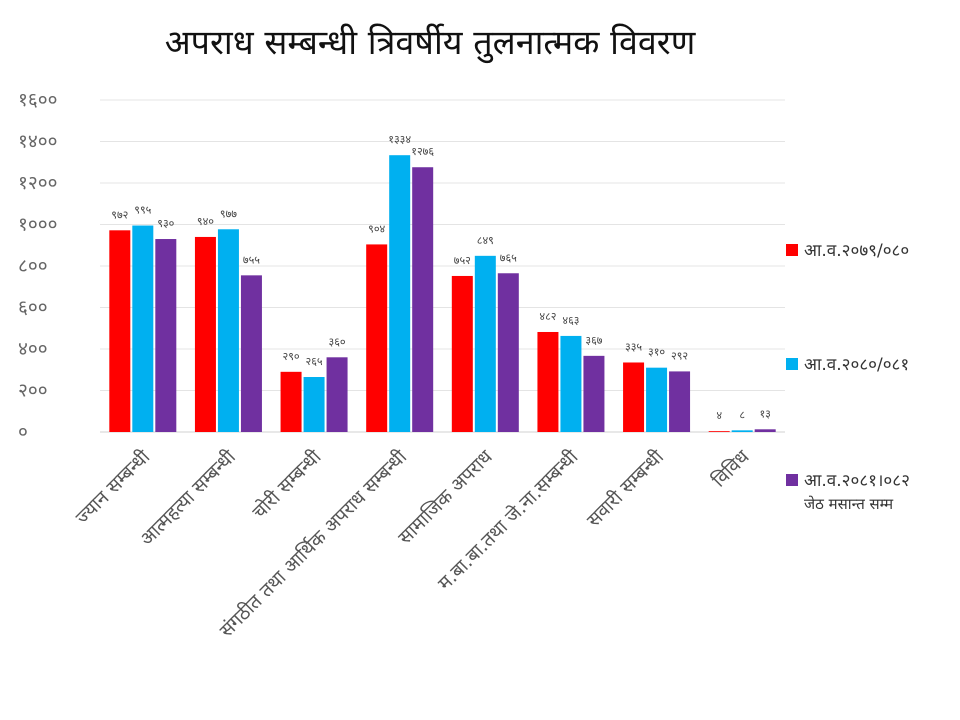  Describe the element at coordinates (857, 481) in the screenshot. I see `legend-label: आ.व.२०८१।०८२` at that location.